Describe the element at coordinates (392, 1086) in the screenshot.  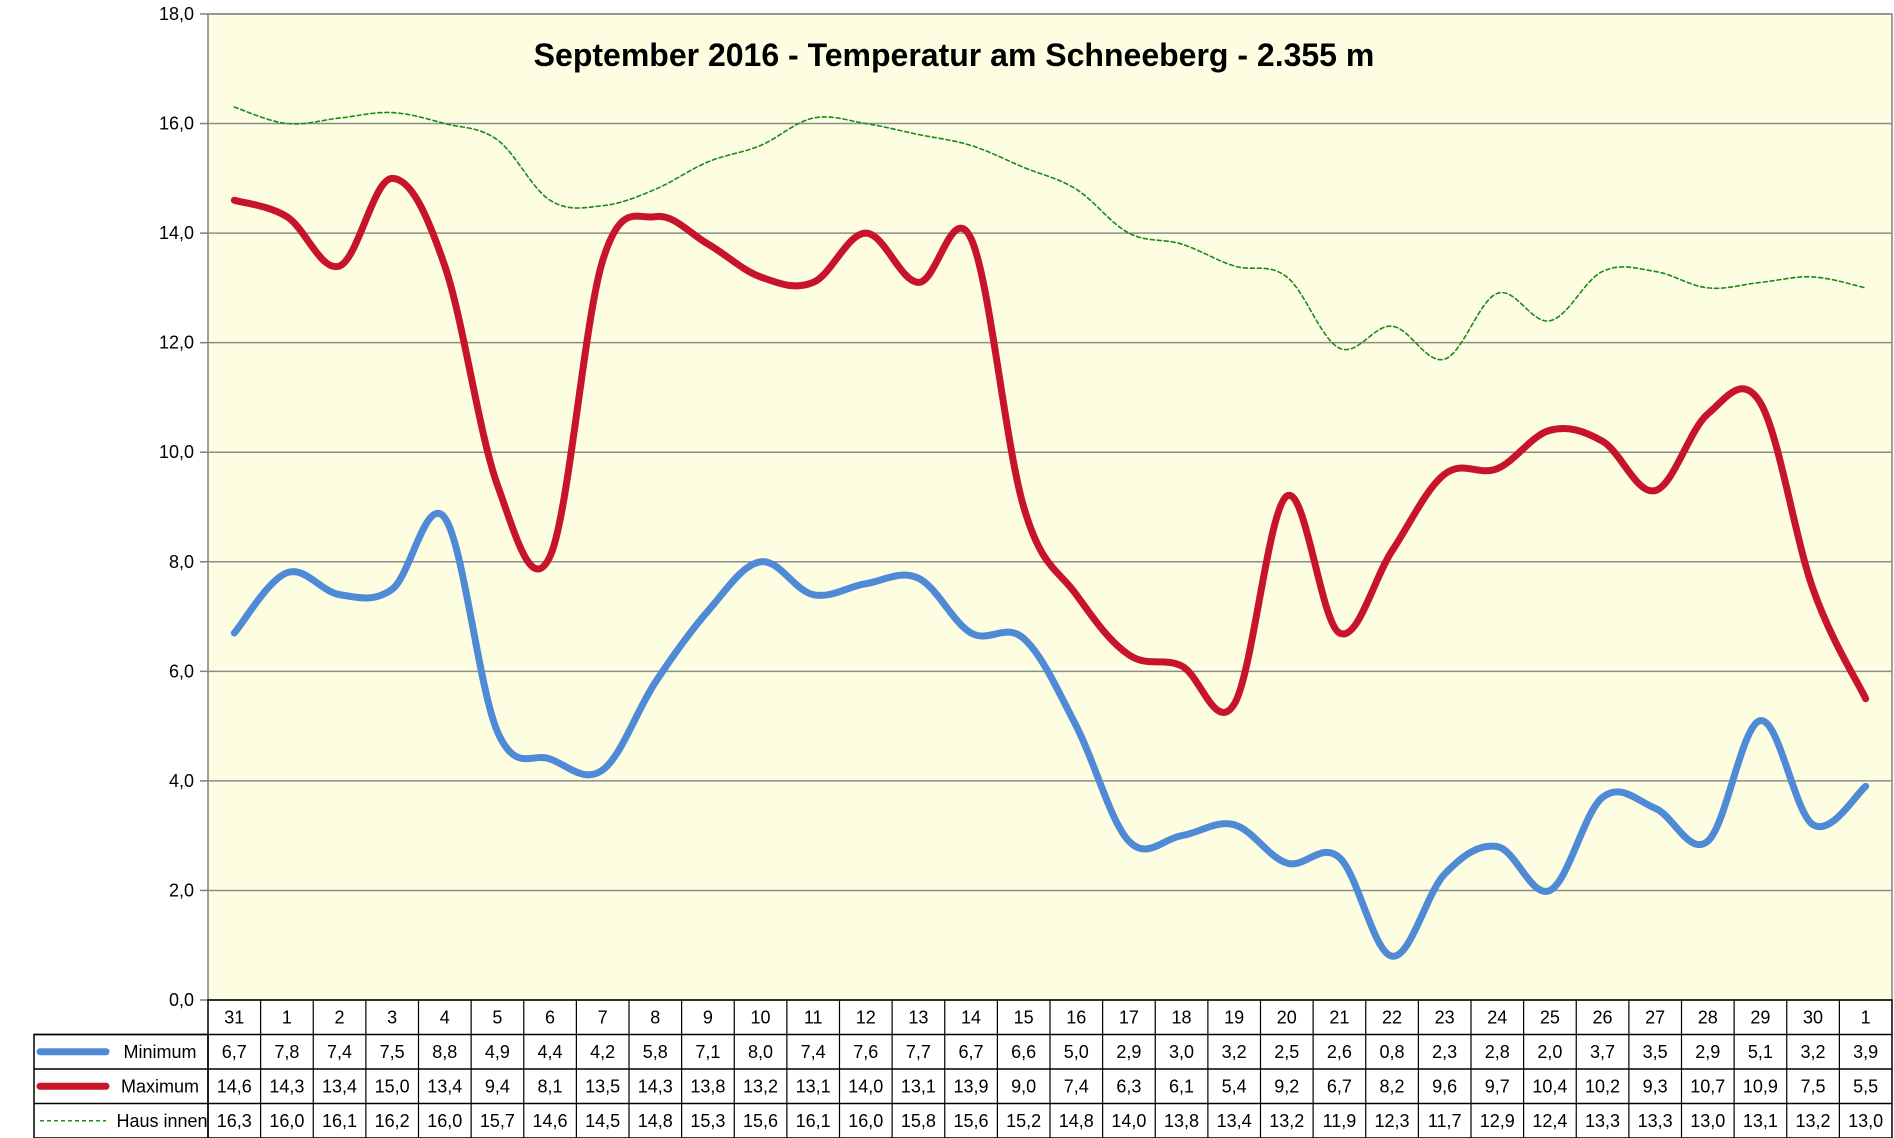
I see `data-label-maximum: 15,0` at that location.